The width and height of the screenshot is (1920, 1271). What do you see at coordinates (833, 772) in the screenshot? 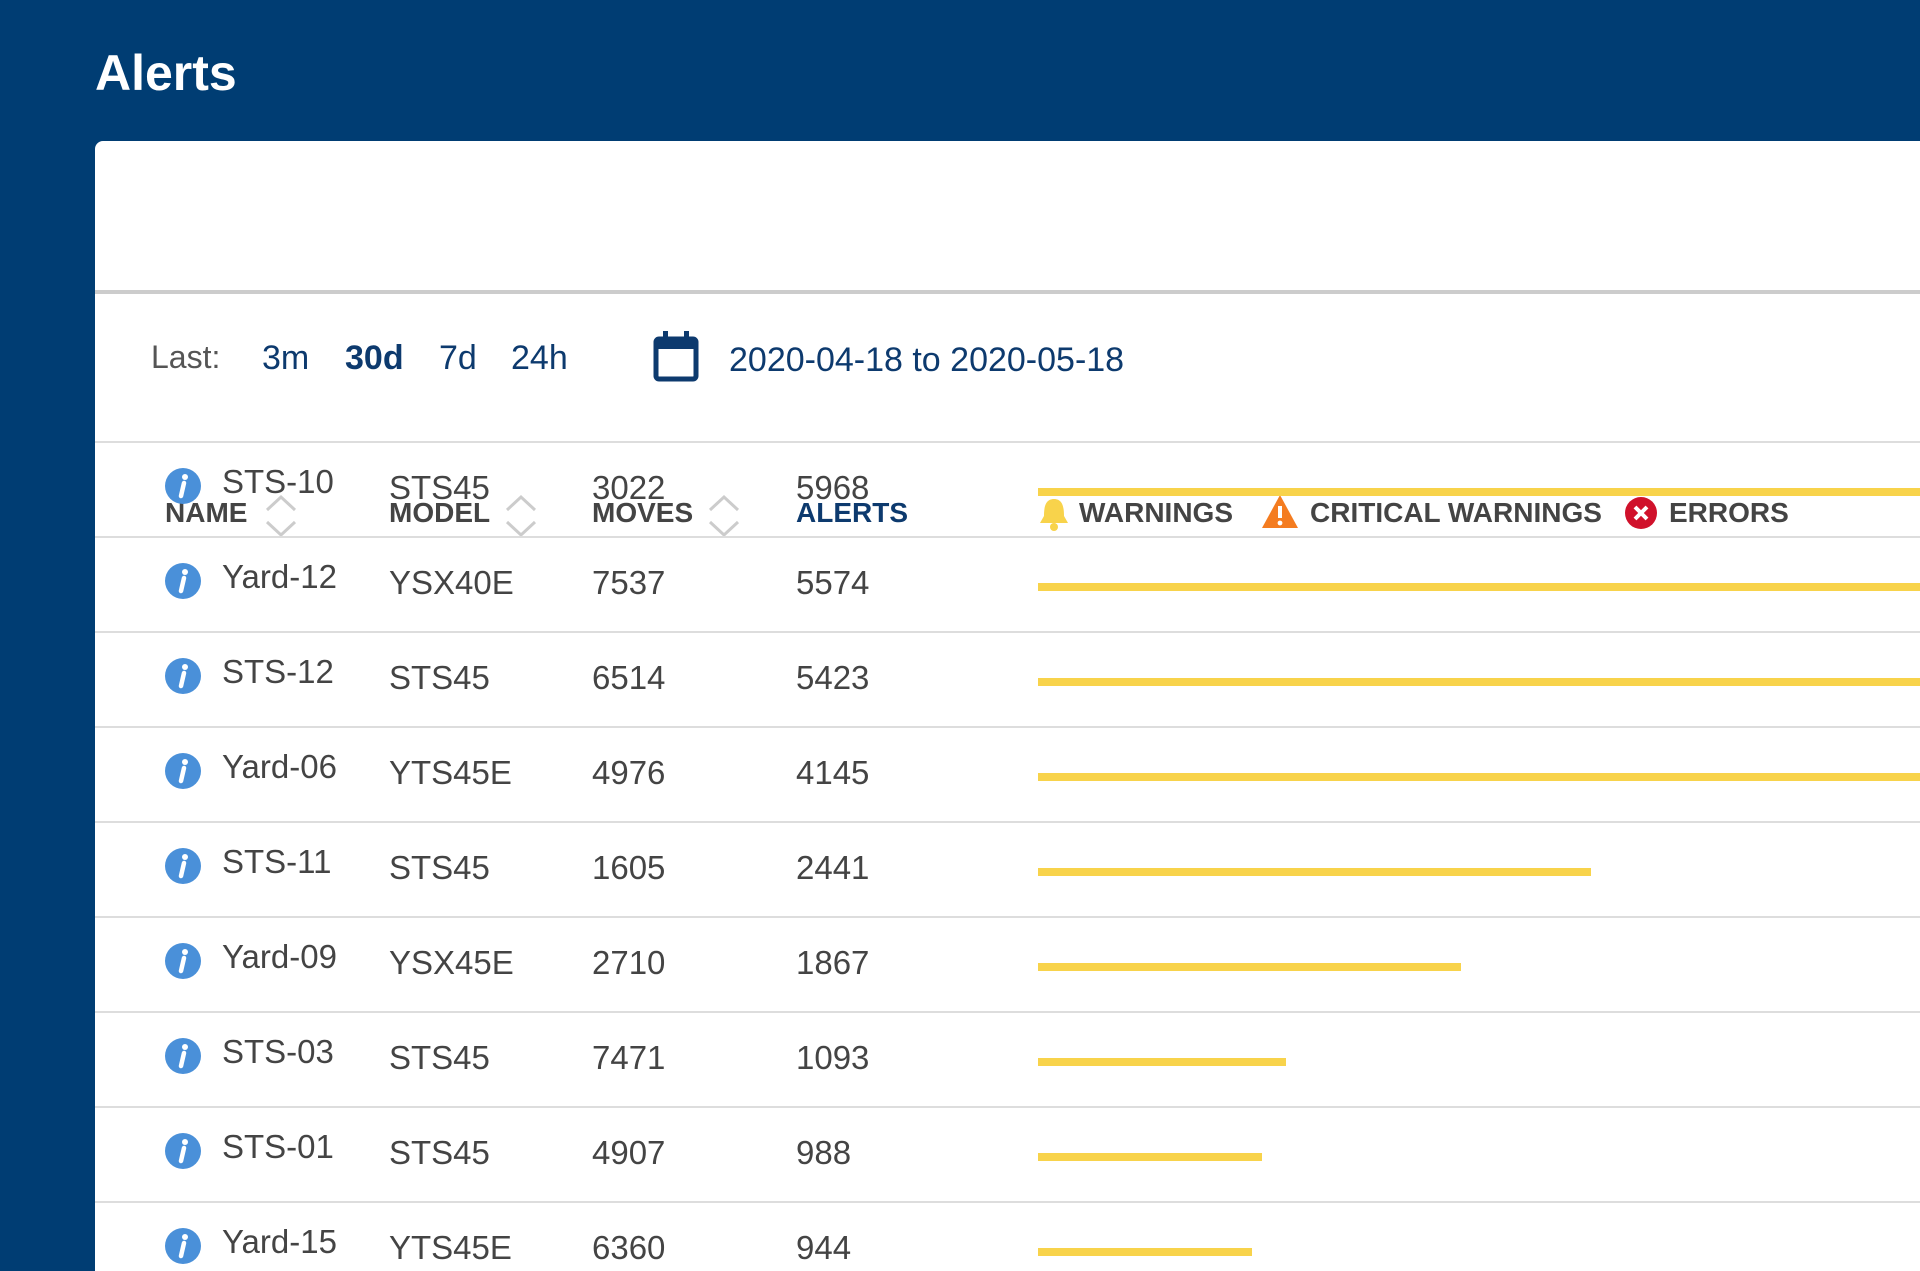
I see `cell: 4145` at bounding box center [833, 772].